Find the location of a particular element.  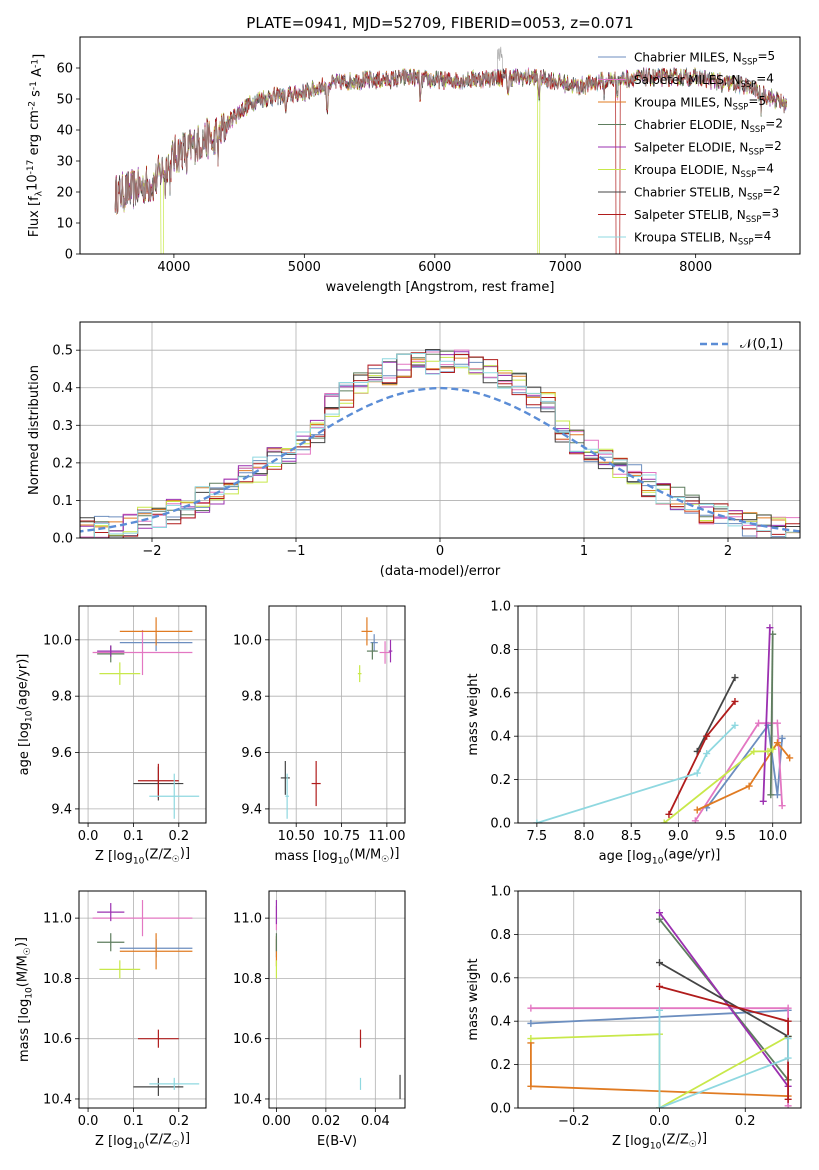

x-axis-label: mass [log10(M/M☉)] is located at coordinates (337, 856).